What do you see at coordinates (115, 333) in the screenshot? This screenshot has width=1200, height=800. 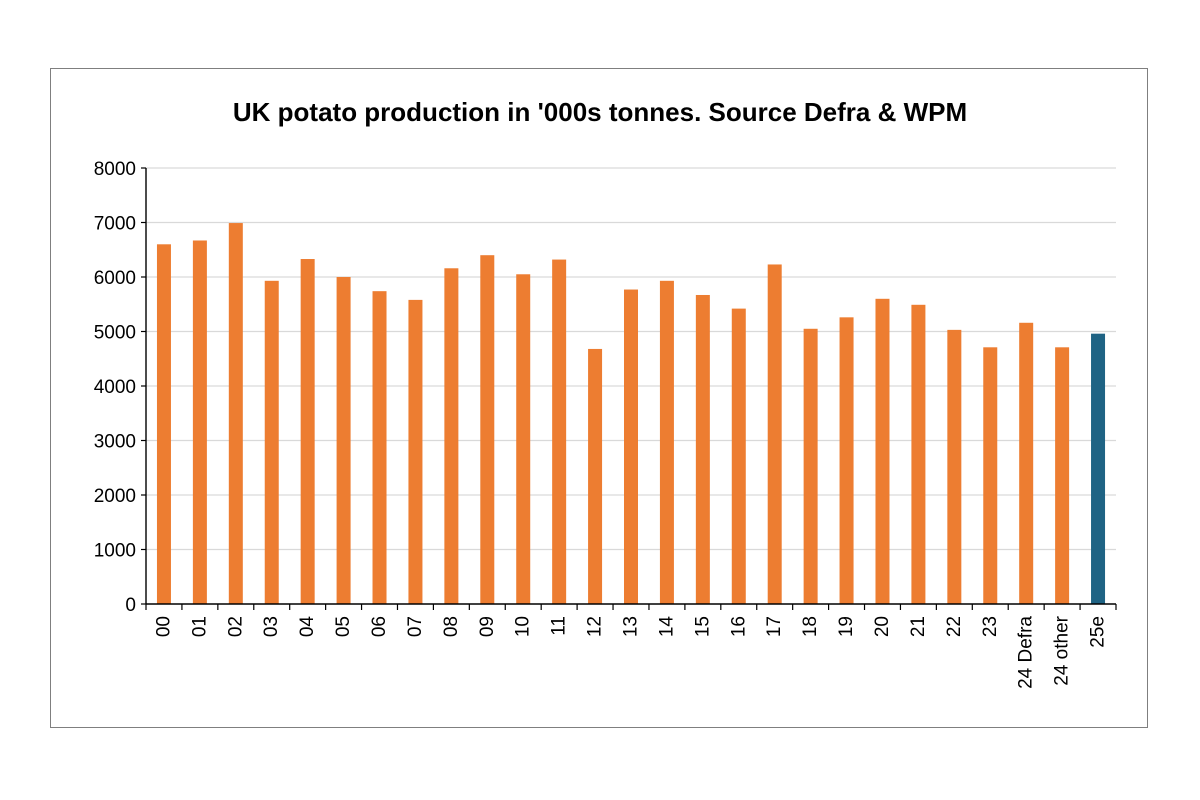 I see `y-tick-label: 5000` at bounding box center [115, 333].